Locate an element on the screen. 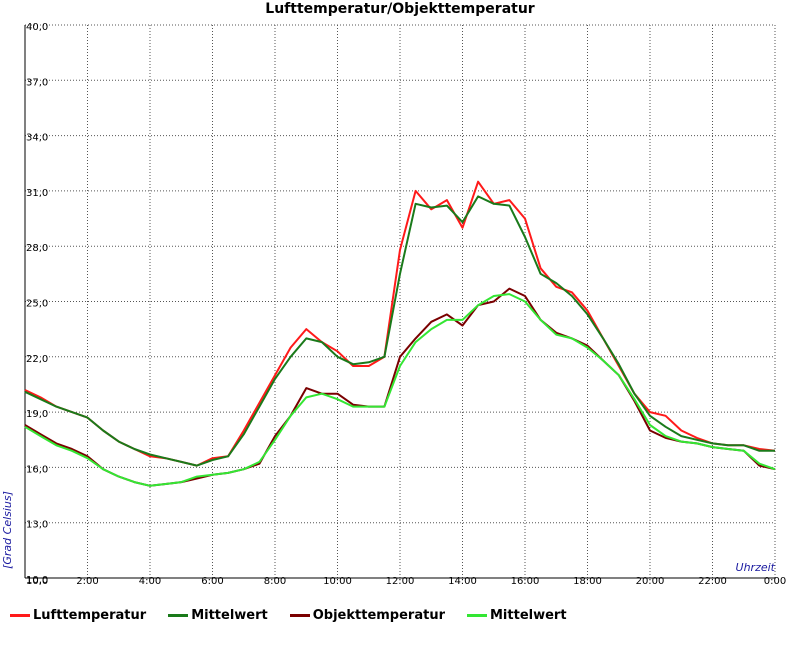 This screenshot has height=650, width=800. x-tick-label: 16:00 is located at coordinates (525, 581).